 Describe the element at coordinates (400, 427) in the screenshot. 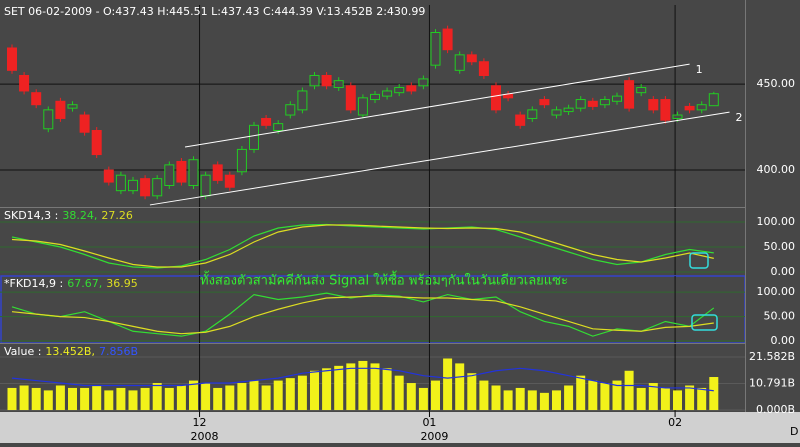

I see `x-axis-strip` at that location.